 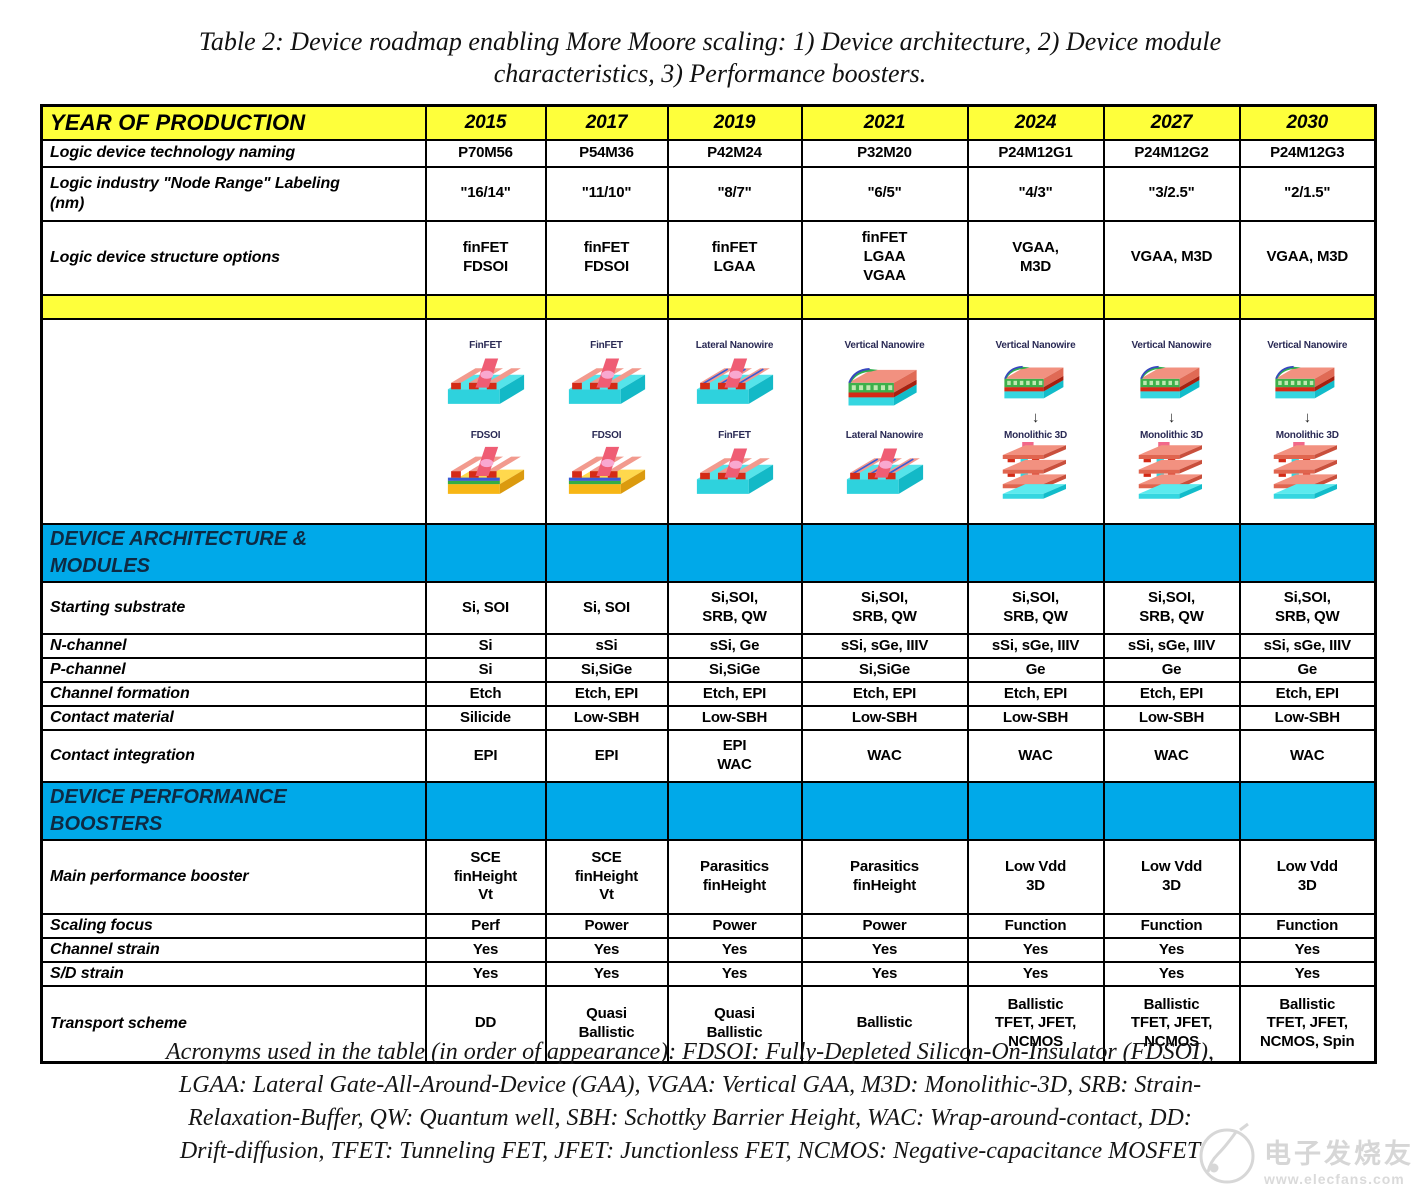 What do you see at coordinates (485, 670) in the screenshot?
I see `cell: Si` at bounding box center [485, 670].